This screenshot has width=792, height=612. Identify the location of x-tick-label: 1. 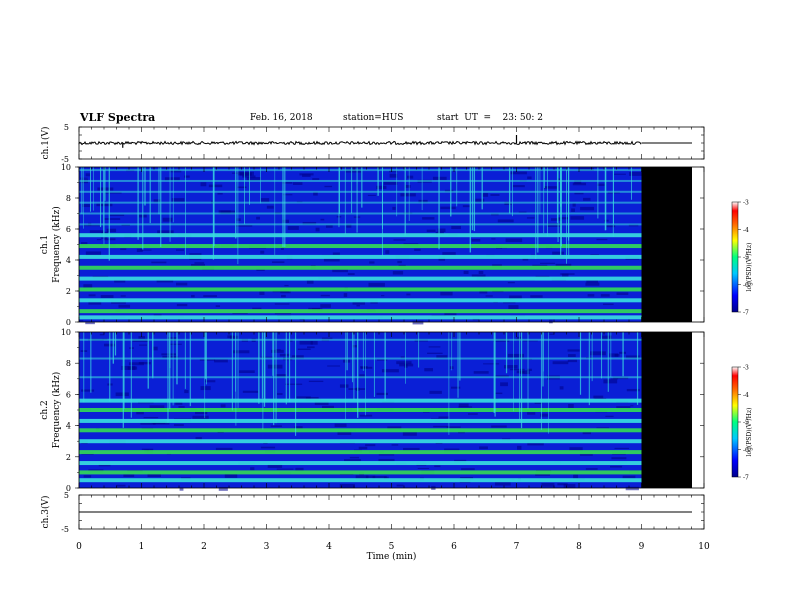
(142, 547).